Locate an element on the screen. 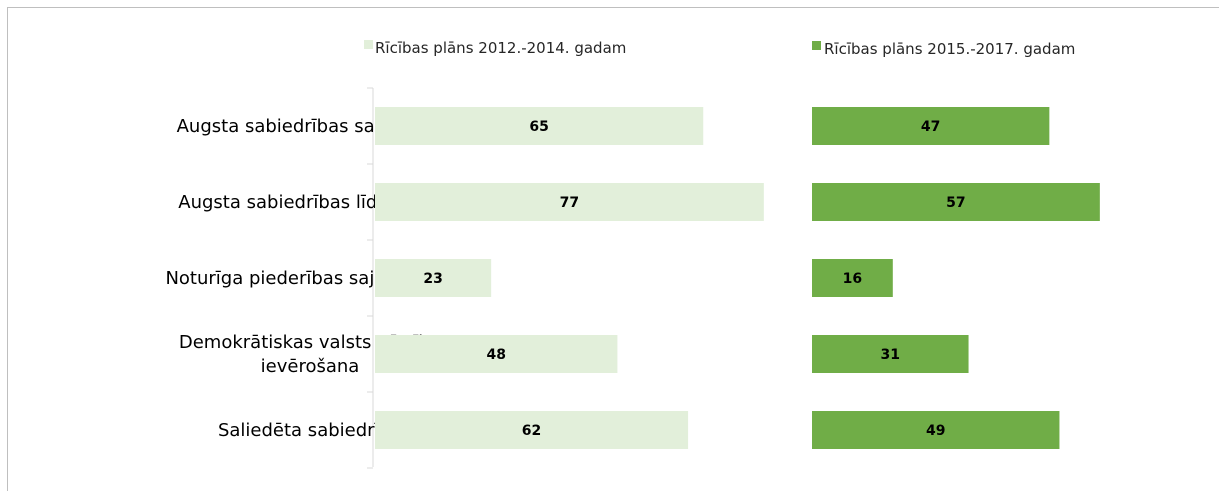  data-label-series1-cat2: 77 is located at coordinates (569, 203).